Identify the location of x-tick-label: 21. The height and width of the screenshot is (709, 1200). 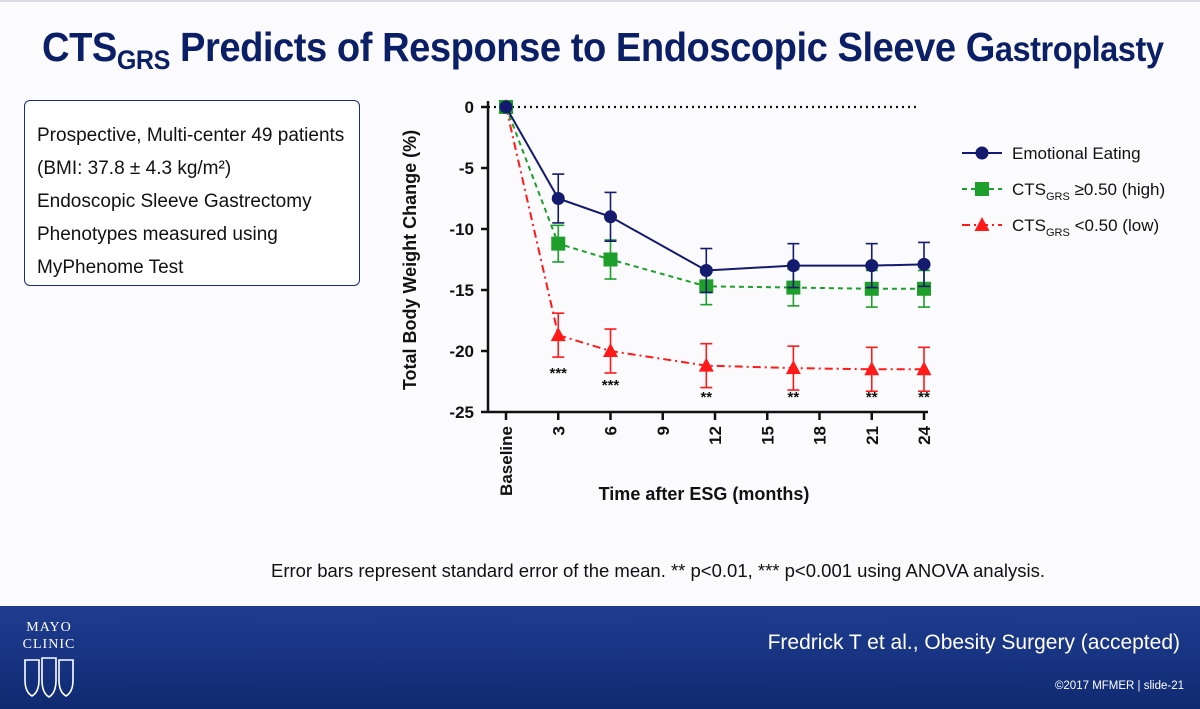
(872, 435).